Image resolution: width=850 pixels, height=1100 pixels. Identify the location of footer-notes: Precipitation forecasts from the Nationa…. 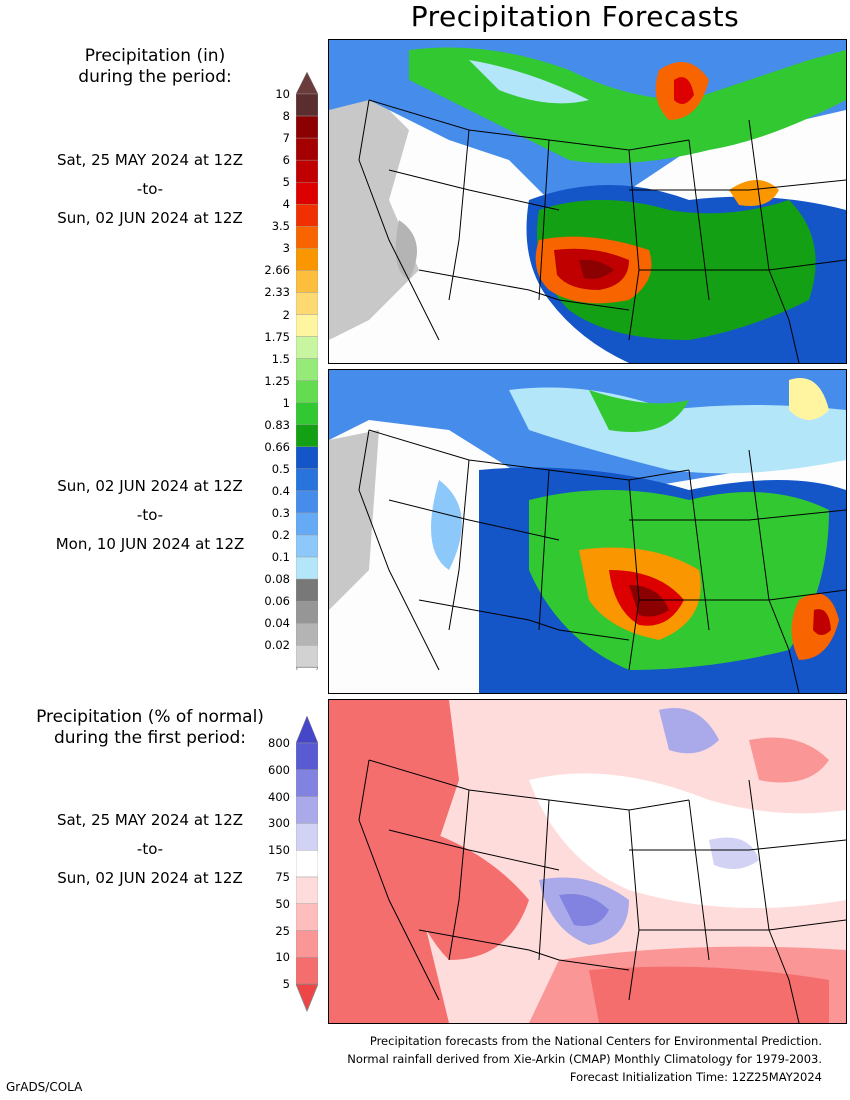
(584, 1059).